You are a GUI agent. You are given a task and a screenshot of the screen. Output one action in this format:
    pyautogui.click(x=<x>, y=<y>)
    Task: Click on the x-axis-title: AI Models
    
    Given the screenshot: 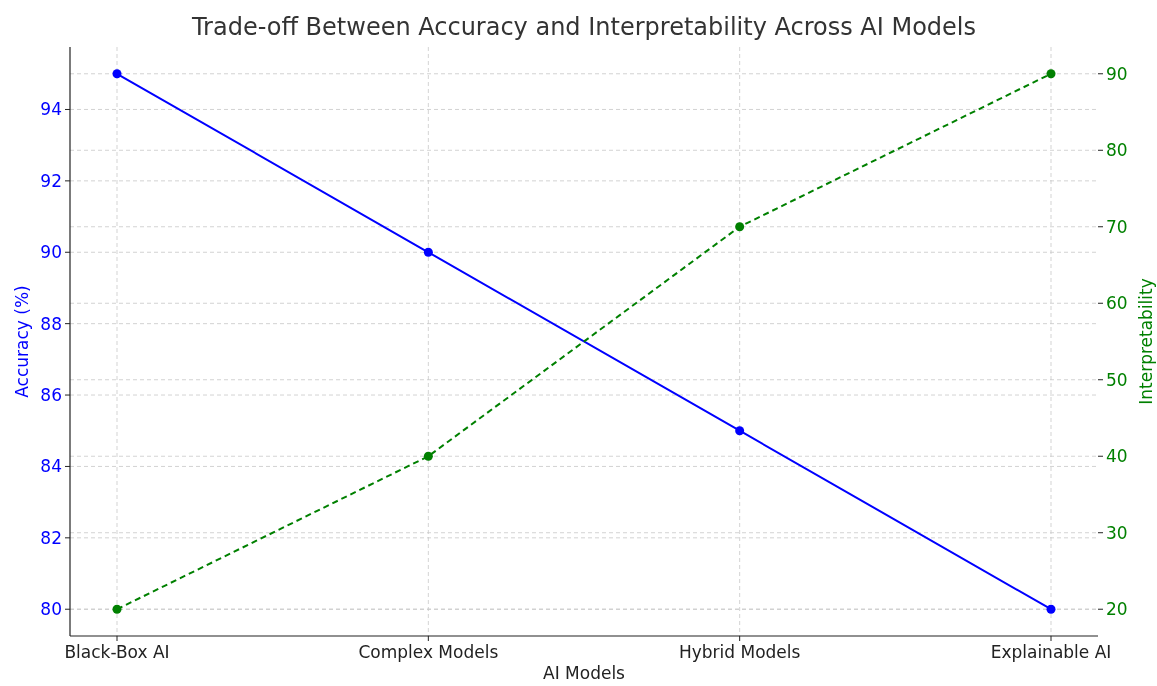 What is the action you would take?
    pyautogui.click(x=584, y=672)
    